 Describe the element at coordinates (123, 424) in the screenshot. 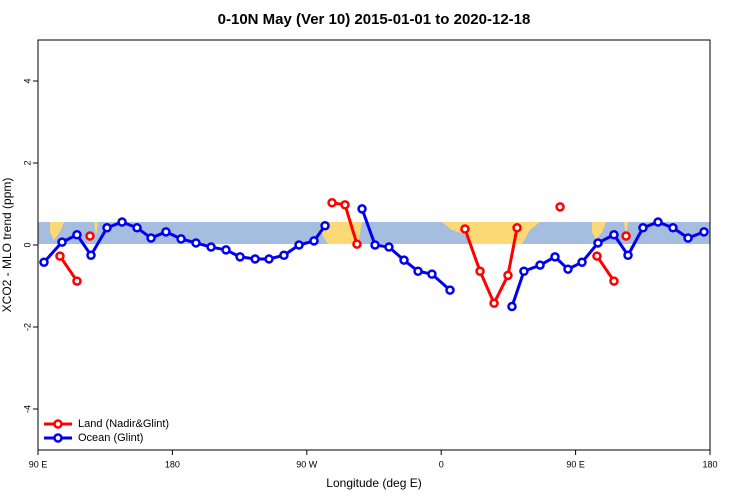

I see `legend-label: Land (Nadir&Glint)` at that location.